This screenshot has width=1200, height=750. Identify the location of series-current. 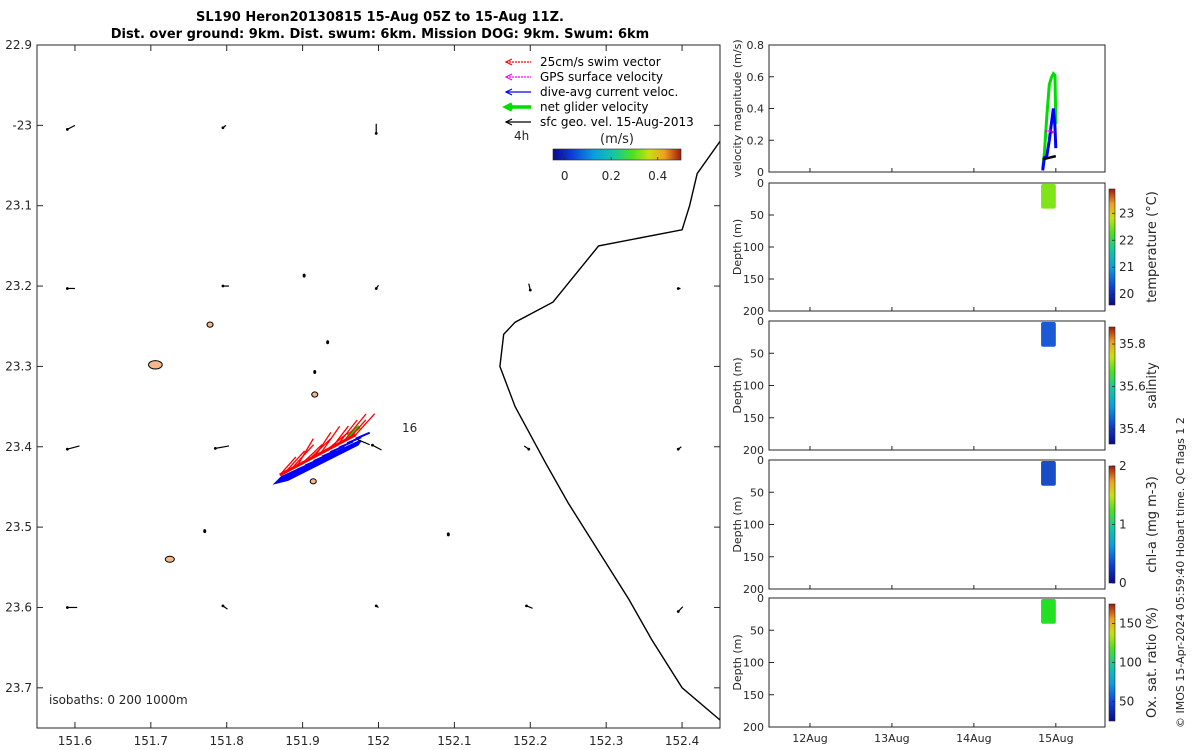
(1049, 139).